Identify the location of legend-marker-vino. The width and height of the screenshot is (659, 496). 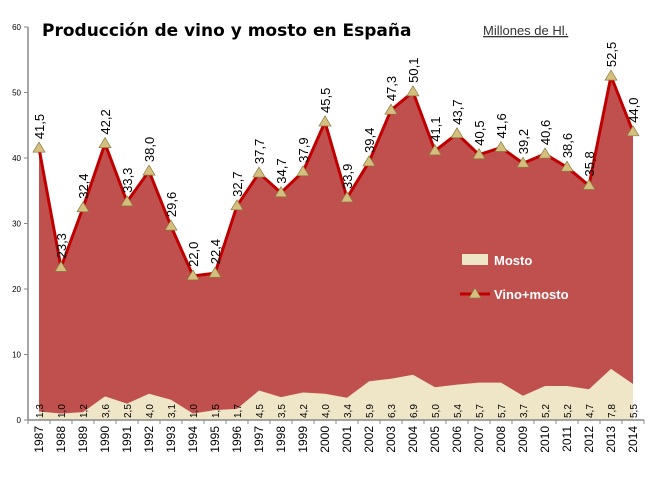
(475, 293).